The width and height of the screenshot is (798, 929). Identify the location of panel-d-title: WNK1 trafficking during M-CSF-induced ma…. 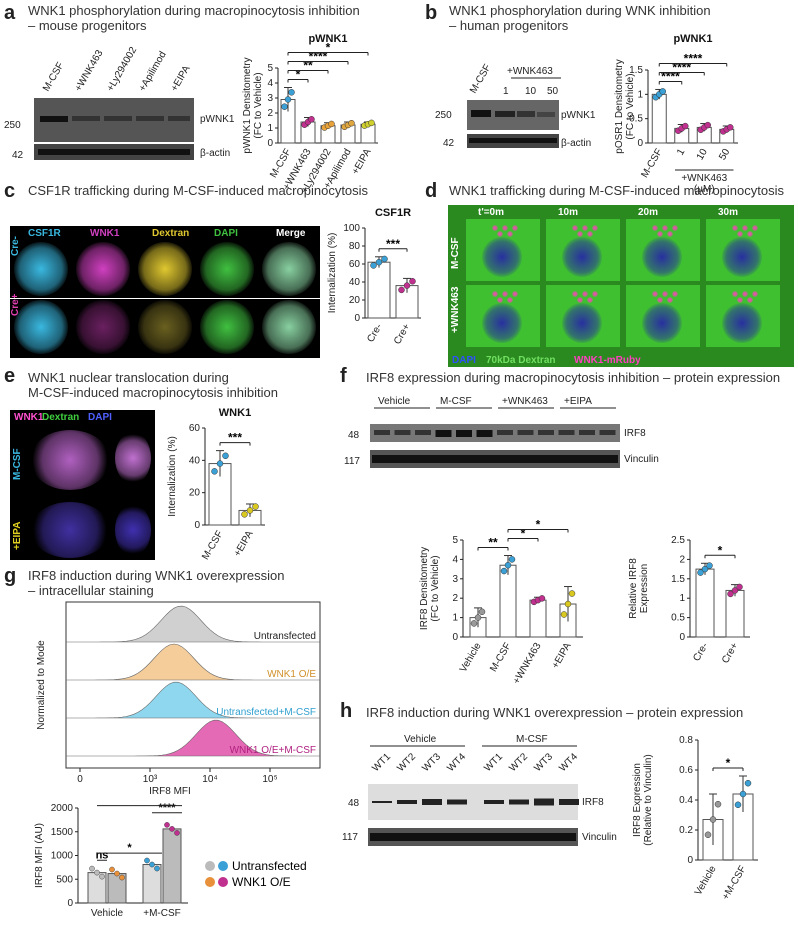
(616, 190).